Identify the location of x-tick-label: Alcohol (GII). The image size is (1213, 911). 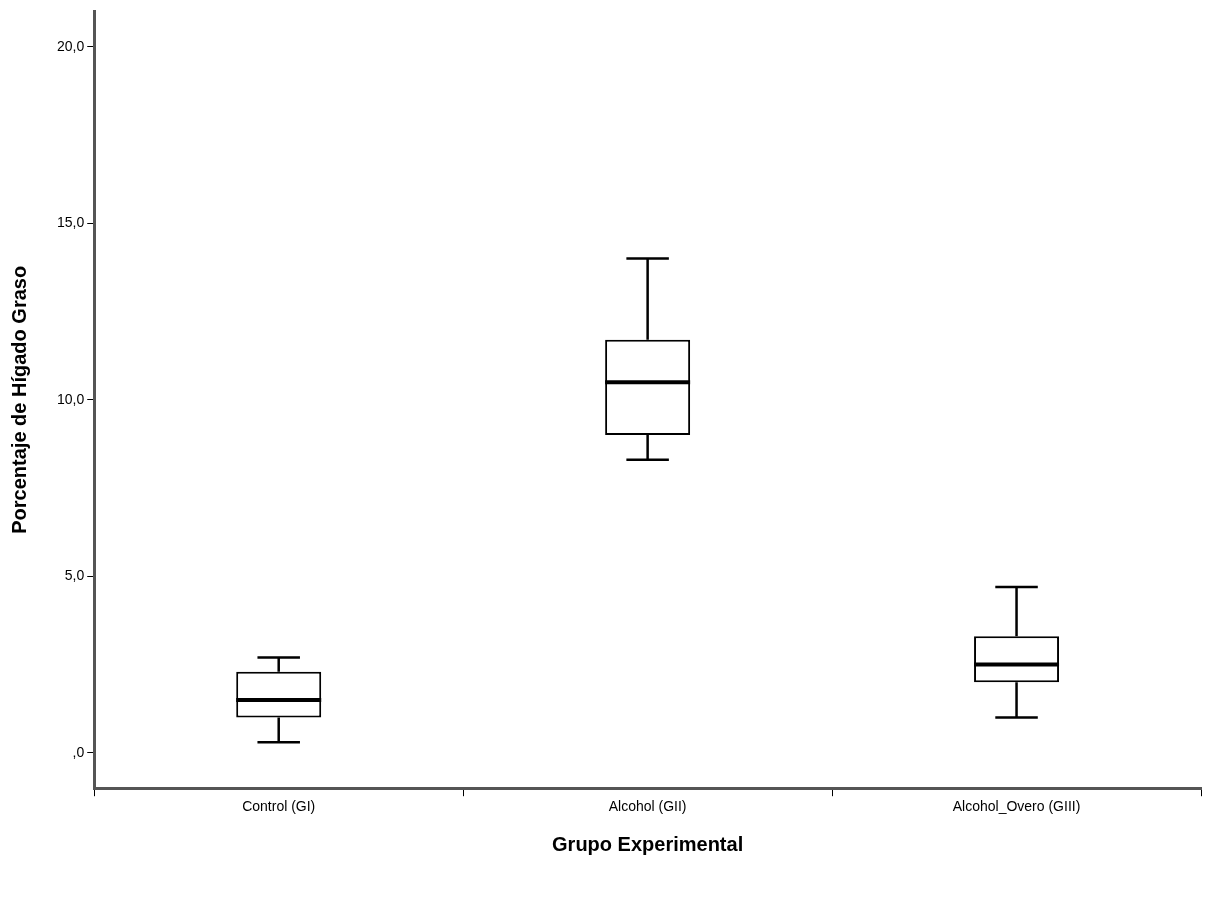
(647, 806).